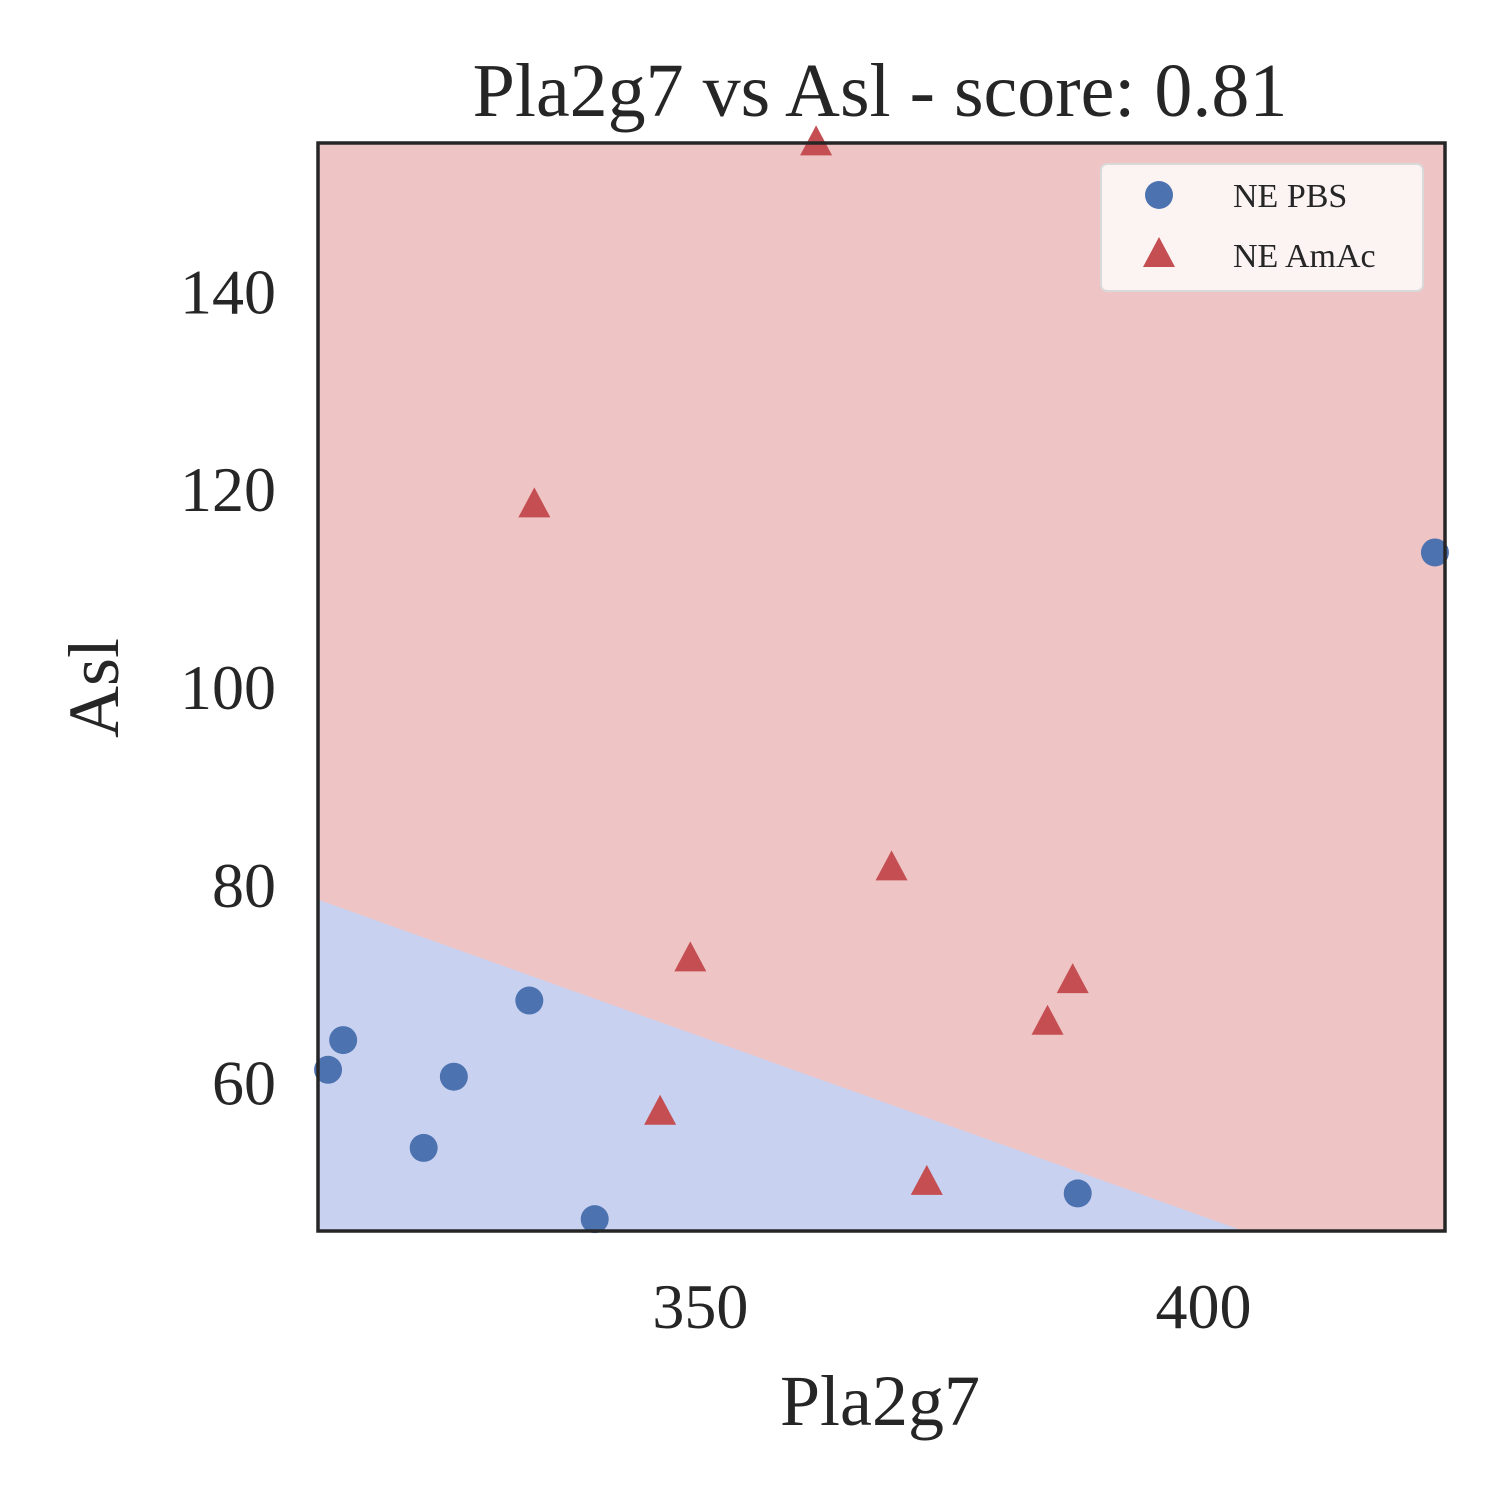 This screenshot has width=1500, height=1505. What do you see at coordinates (880, 1401) in the screenshot?
I see `x-axis-label: Pla2g7` at bounding box center [880, 1401].